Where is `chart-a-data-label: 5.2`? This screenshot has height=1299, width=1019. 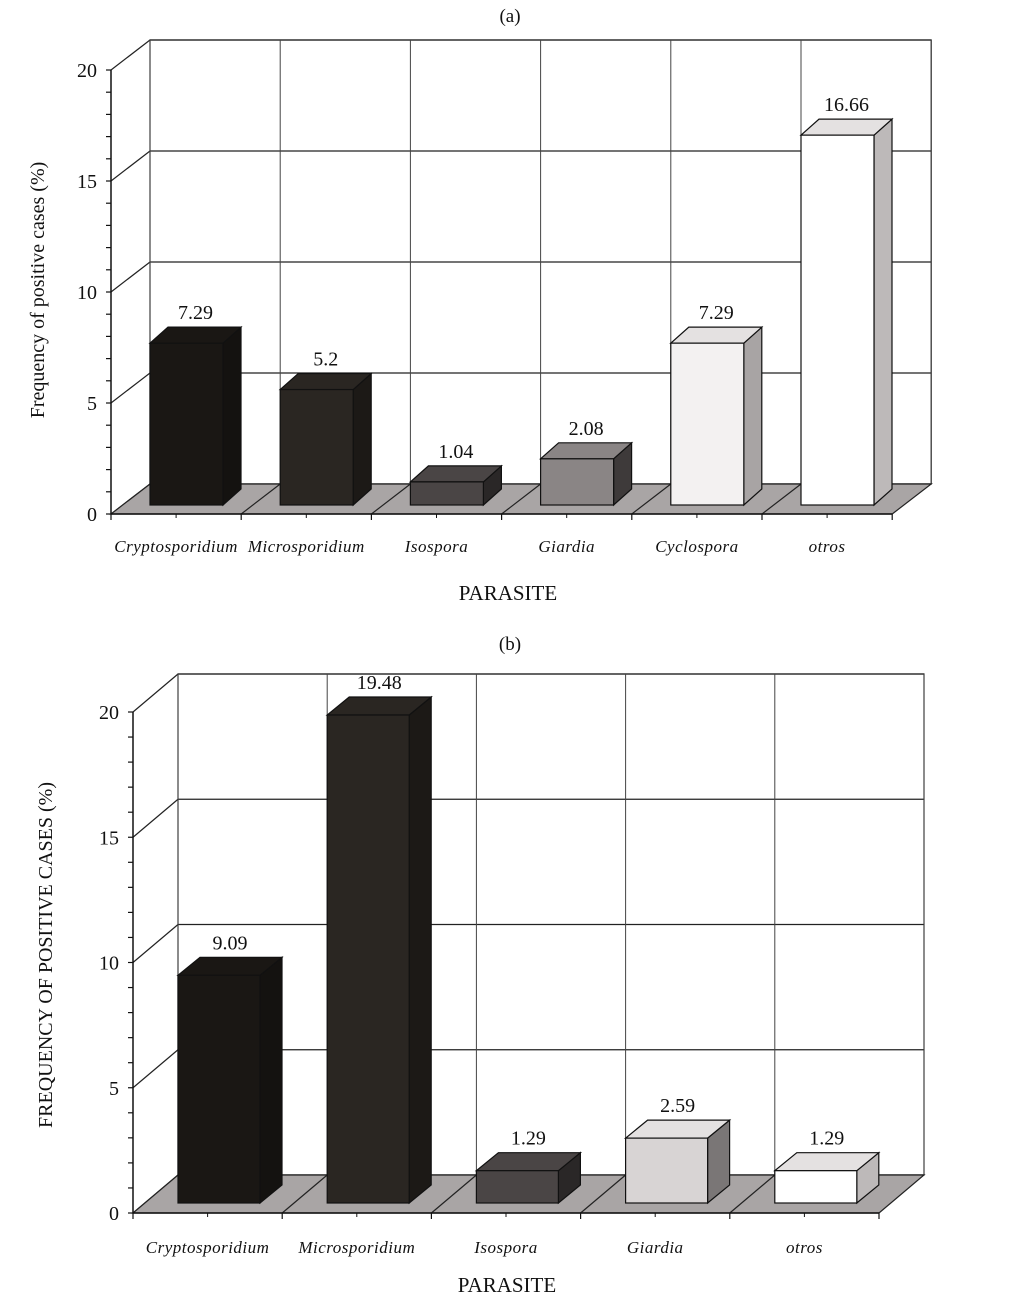 chart-a-data-label: 5.2 is located at coordinates (325, 360).